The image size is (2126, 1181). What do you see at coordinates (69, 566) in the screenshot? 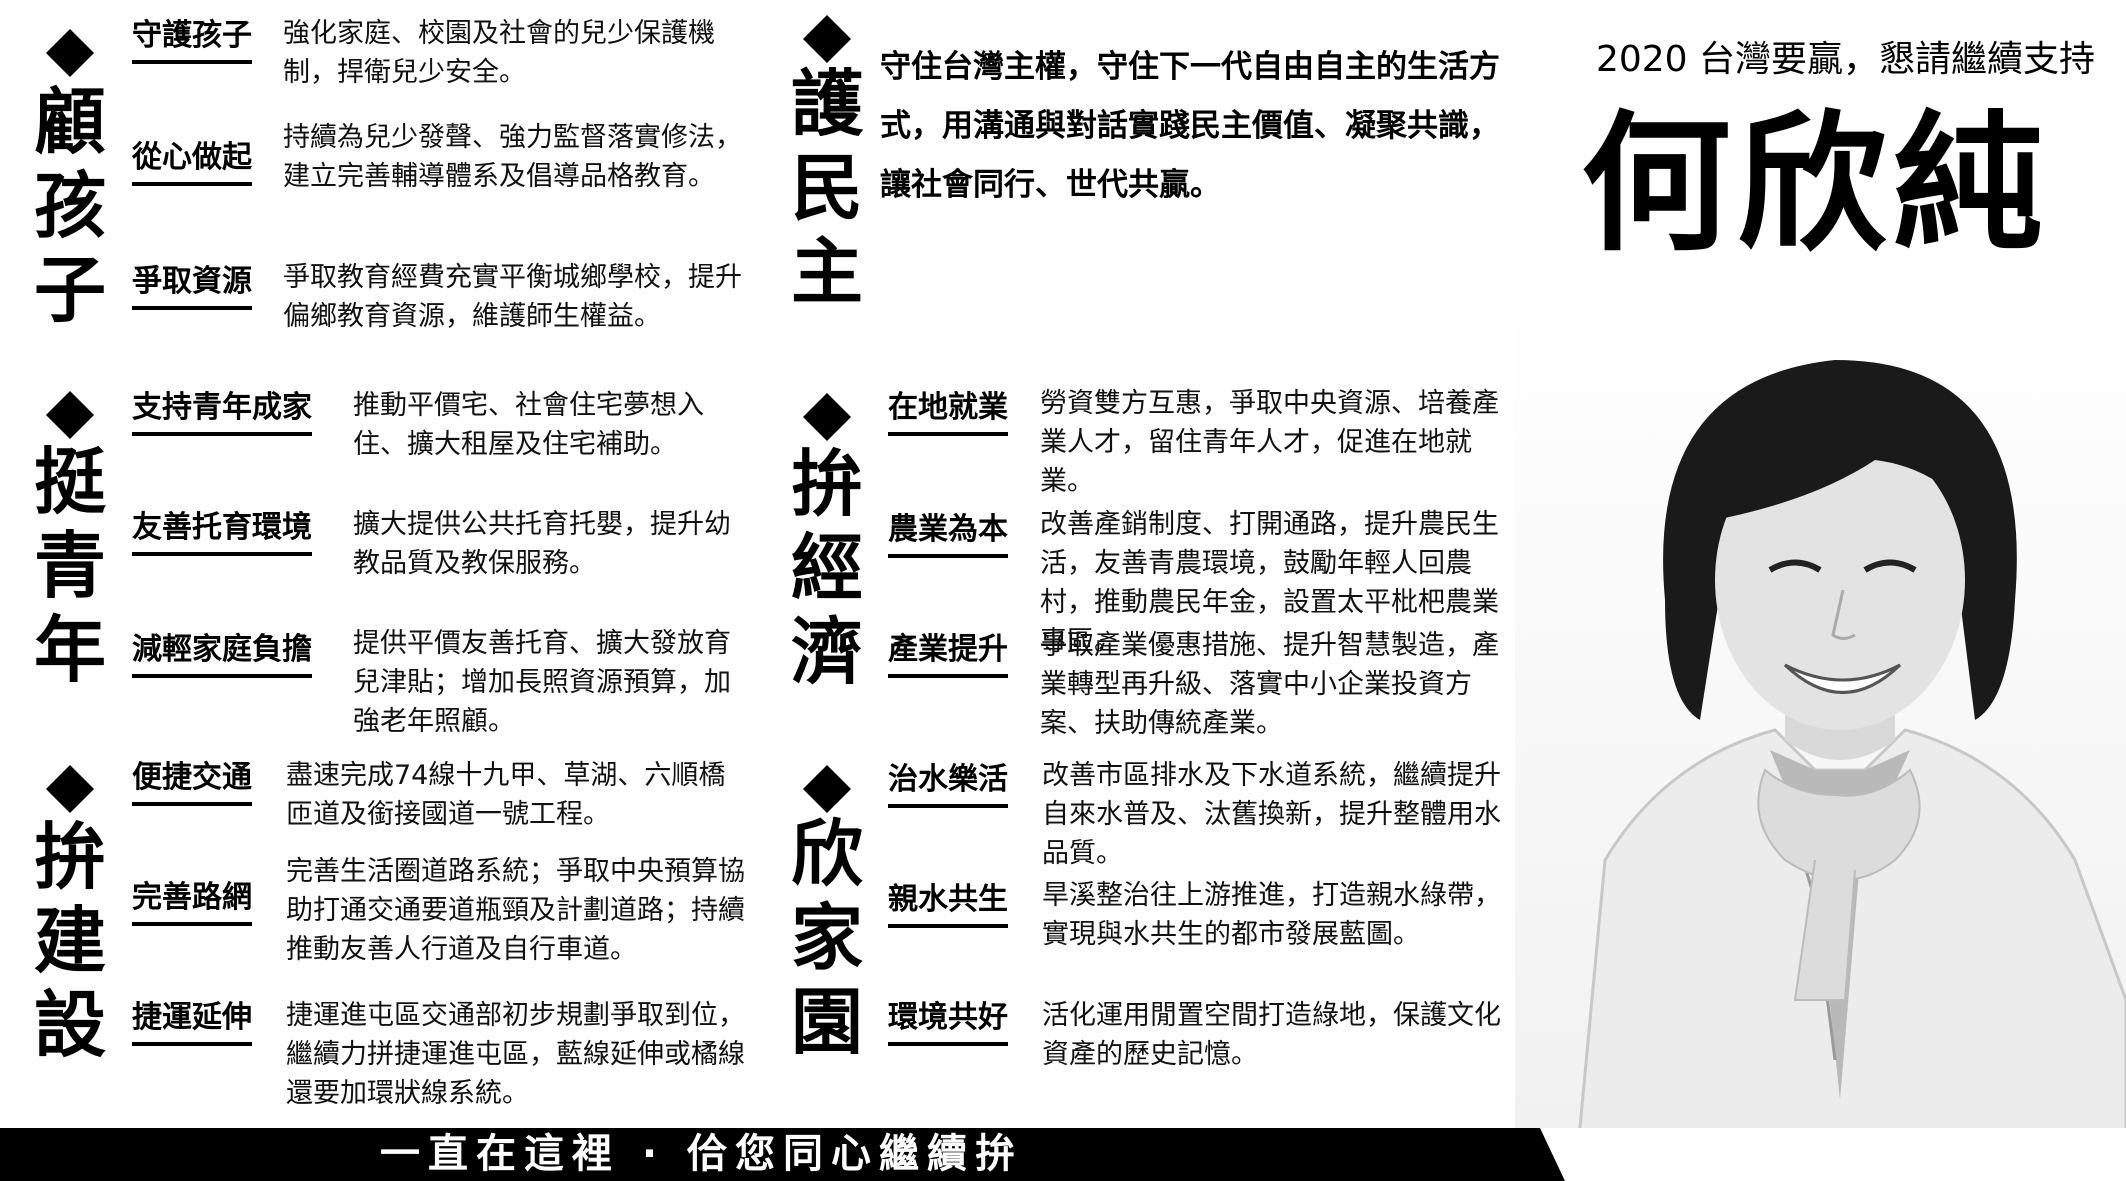
I see `section-title-ting: 挺青年` at bounding box center [69, 566].